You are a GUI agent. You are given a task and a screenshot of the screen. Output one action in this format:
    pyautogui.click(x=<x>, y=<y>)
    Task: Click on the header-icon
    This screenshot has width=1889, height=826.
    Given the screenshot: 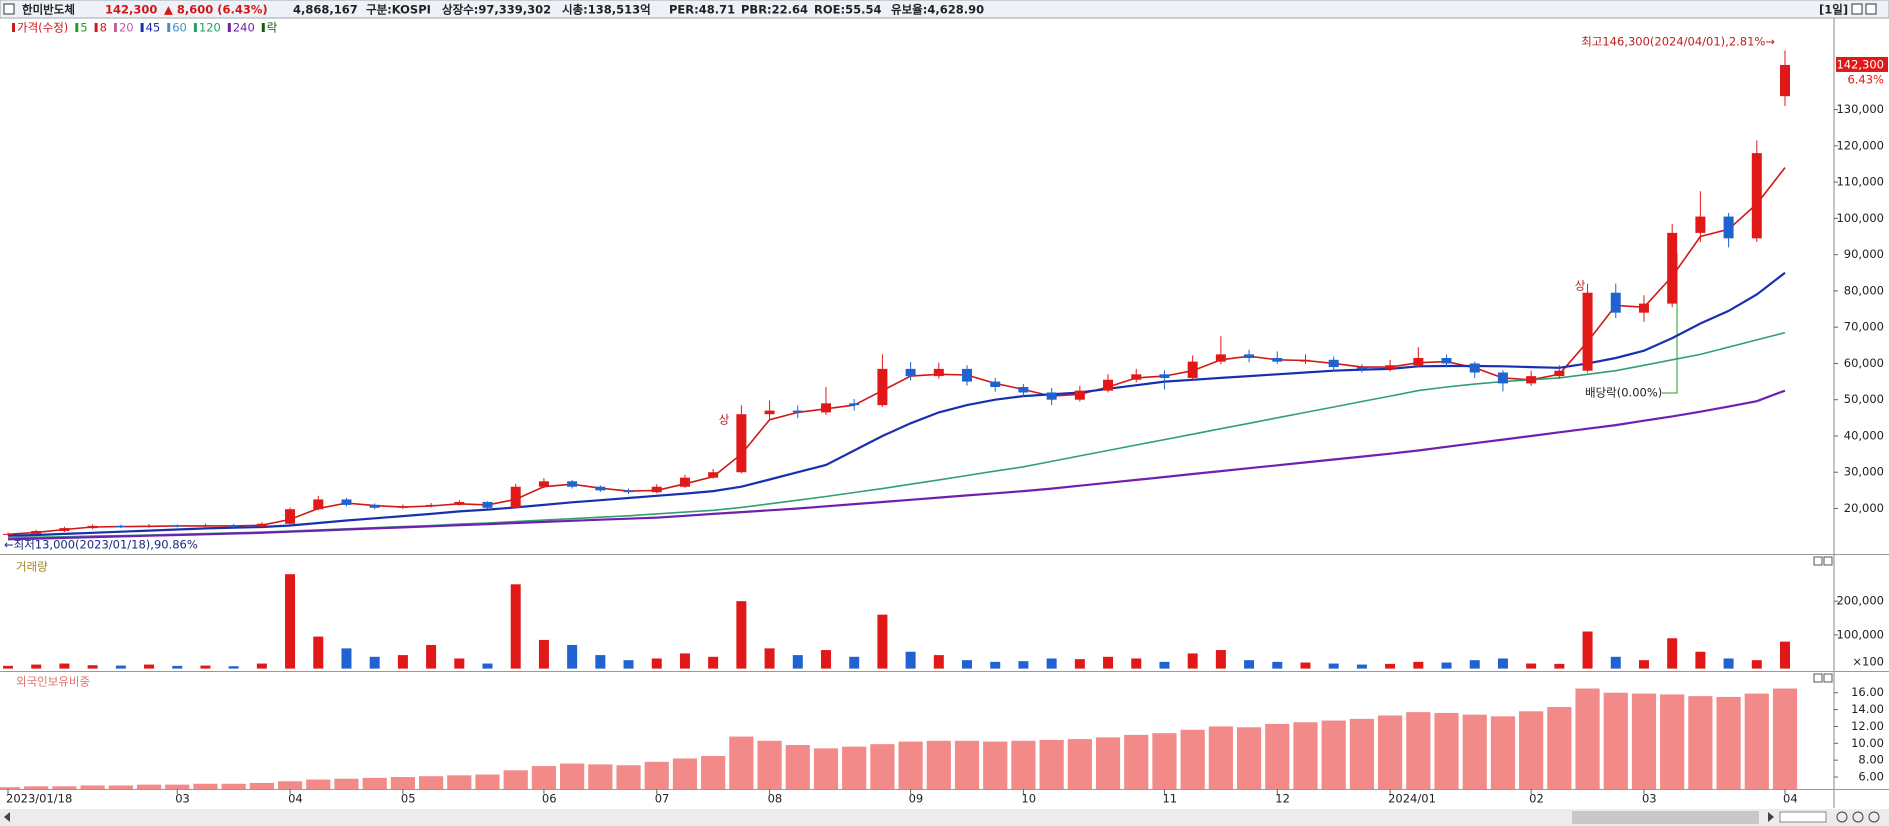 What is the action you would take?
    pyautogui.click(x=9, y=9)
    